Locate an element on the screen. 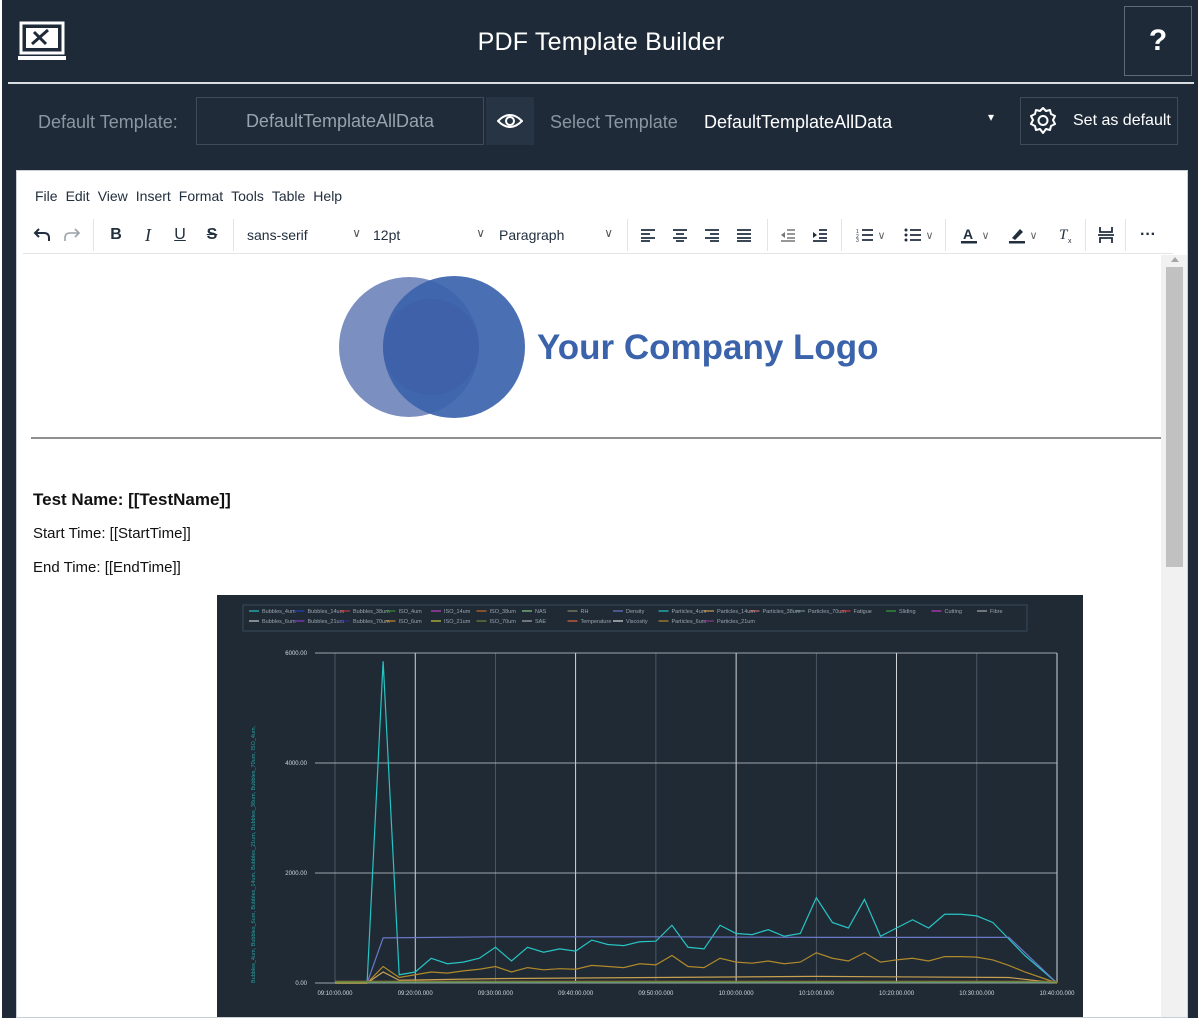  default-template-field: DefaultTemplateAllData is located at coordinates (340, 121).